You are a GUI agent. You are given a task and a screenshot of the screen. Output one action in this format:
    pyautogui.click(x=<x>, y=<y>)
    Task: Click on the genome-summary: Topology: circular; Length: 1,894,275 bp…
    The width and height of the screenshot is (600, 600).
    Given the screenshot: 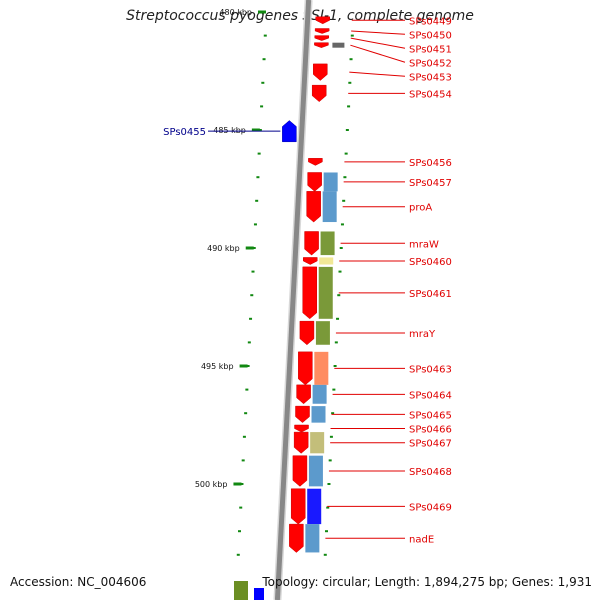 What is the action you would take?
    pyautogui.click(x=427, y=582)
    